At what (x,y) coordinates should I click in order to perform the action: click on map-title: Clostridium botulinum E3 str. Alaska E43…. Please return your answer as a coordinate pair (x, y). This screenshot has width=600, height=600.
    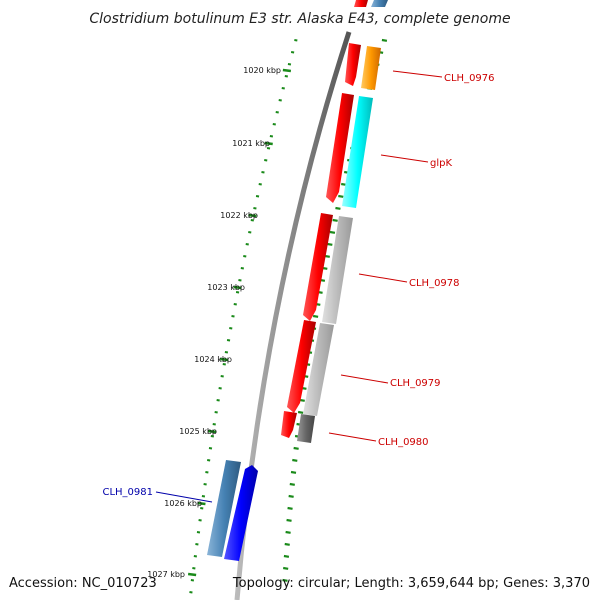
    Looking at the image, I should click on (299, 19).